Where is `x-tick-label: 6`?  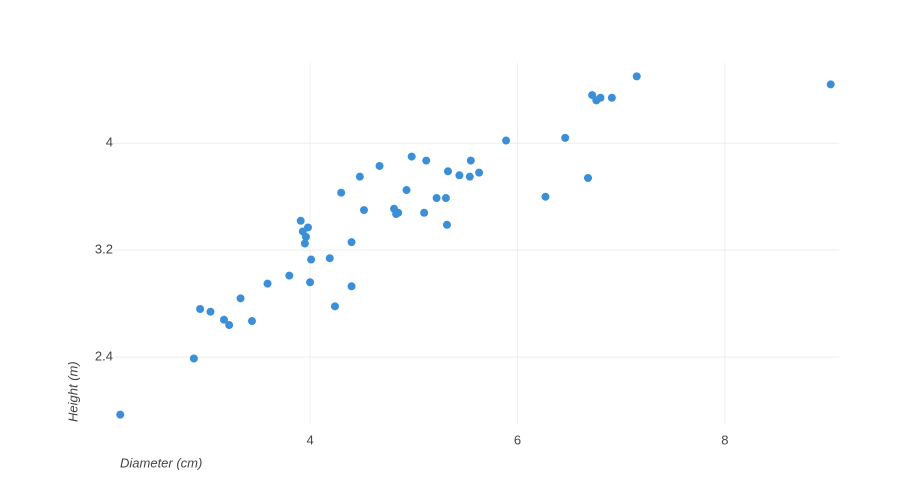
x-tick-label: 6 is located at coordinates (517, 439).